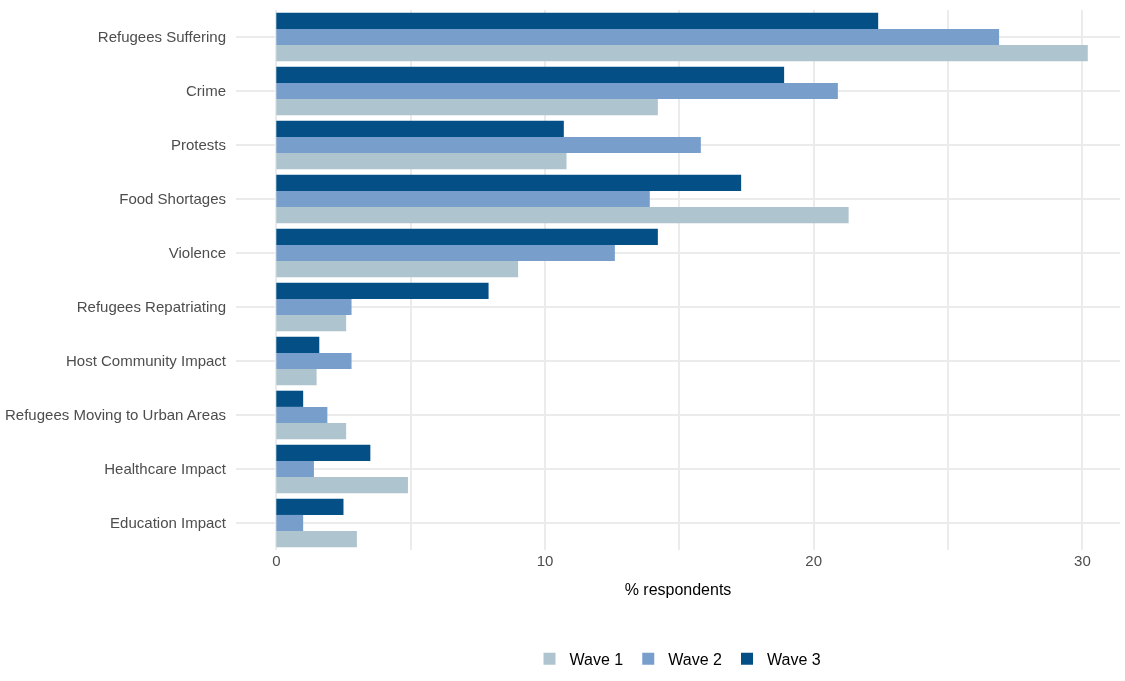  What do you see at coordinates (678, 589) in the screenshot?
I see `x-axis-title: % respondents` at bounding box center [678, 589].